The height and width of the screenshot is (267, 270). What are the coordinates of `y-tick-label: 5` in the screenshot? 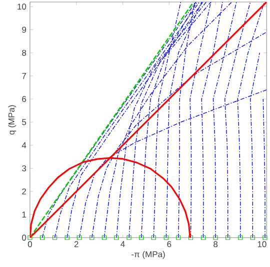 It's located at (24, 122).